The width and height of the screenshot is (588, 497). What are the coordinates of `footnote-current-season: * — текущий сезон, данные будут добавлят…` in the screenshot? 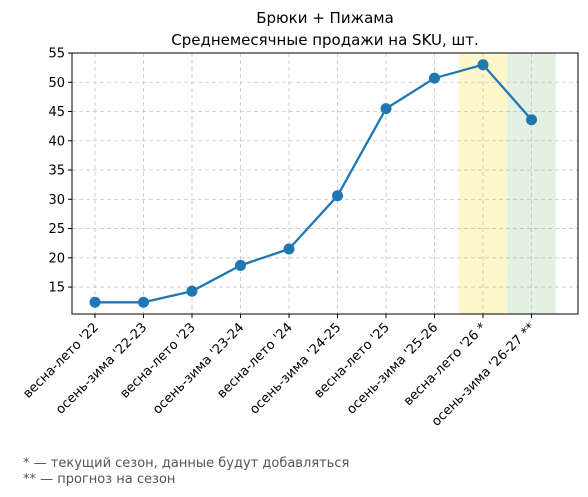 It's located at (186, 463).